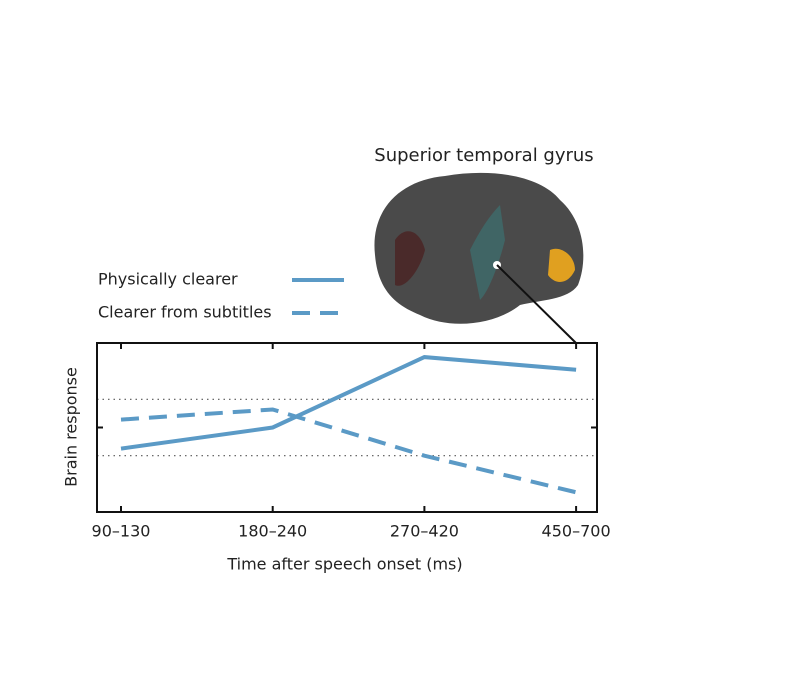 This screenshot has height=689, width=797. I want to click on x-tick-label: 450–700, so click(576, 531).